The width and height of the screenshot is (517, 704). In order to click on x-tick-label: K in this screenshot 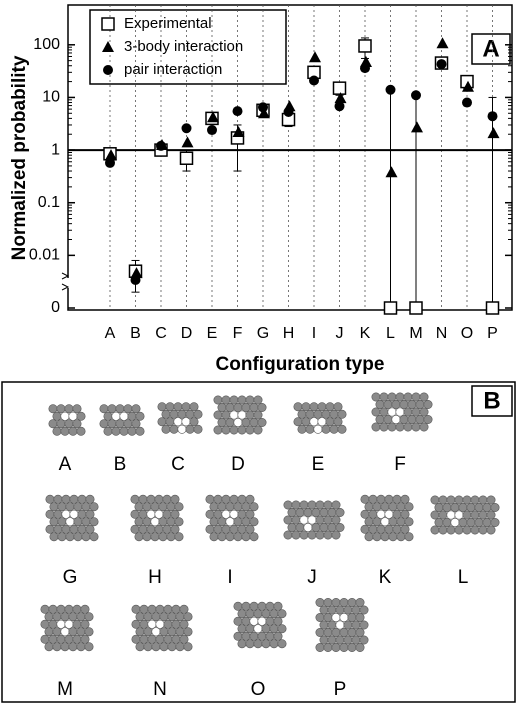, I will do `click(365, 333)`.